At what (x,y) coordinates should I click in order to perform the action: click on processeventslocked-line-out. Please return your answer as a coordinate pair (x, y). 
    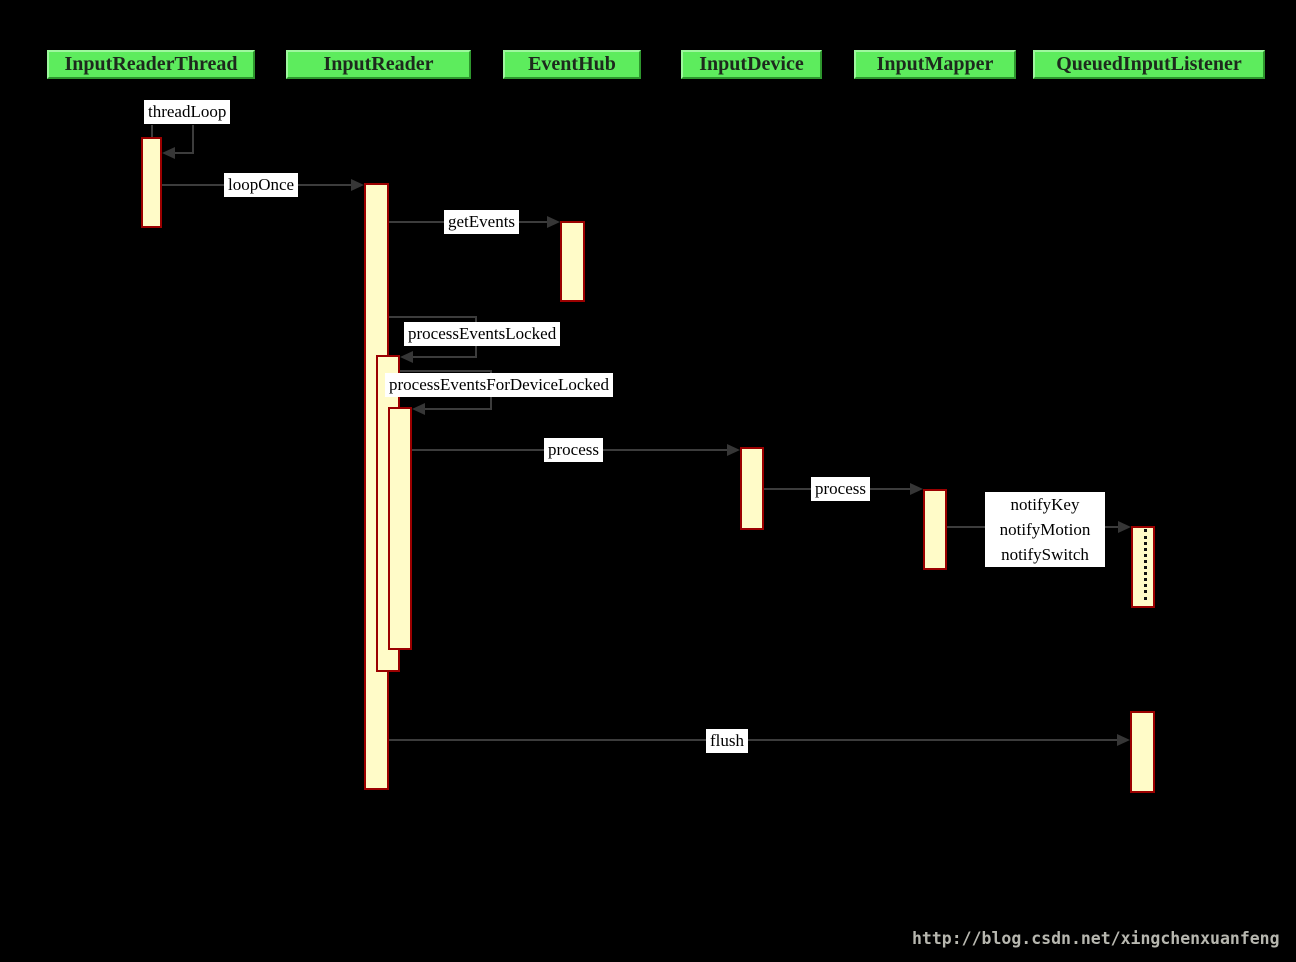
    Looking at the image, I should click on (433, 317).